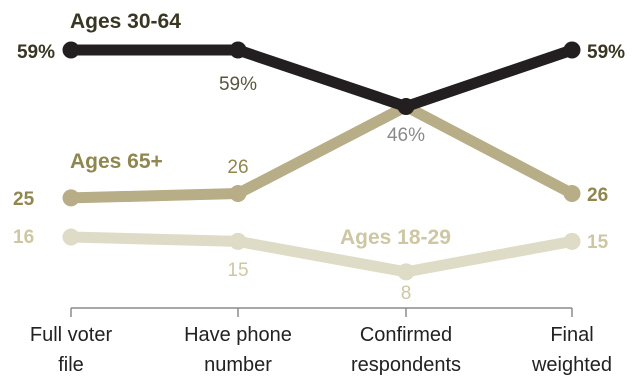  What do you see at coordinates (238, 335) in the screenshot?
I see `x-tick-label: Have phone` at bounding box center [238, 335].